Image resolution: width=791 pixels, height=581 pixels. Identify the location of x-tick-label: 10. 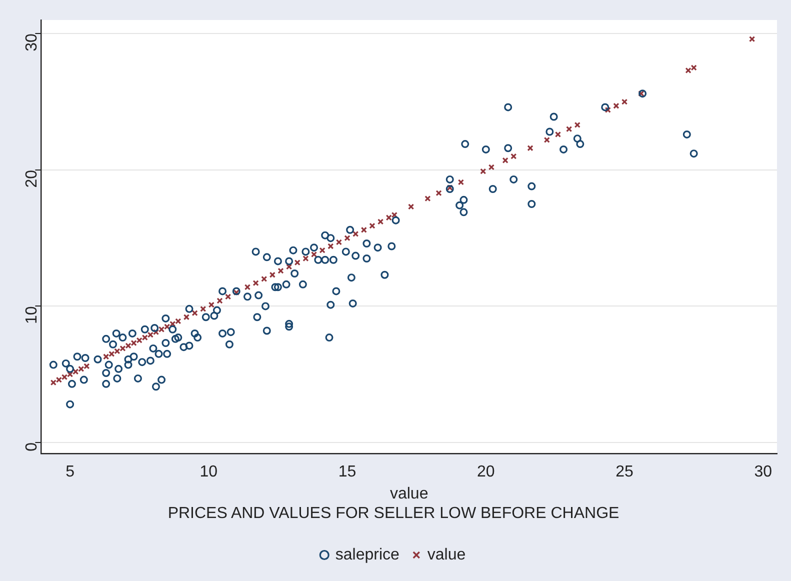
(209, 471).